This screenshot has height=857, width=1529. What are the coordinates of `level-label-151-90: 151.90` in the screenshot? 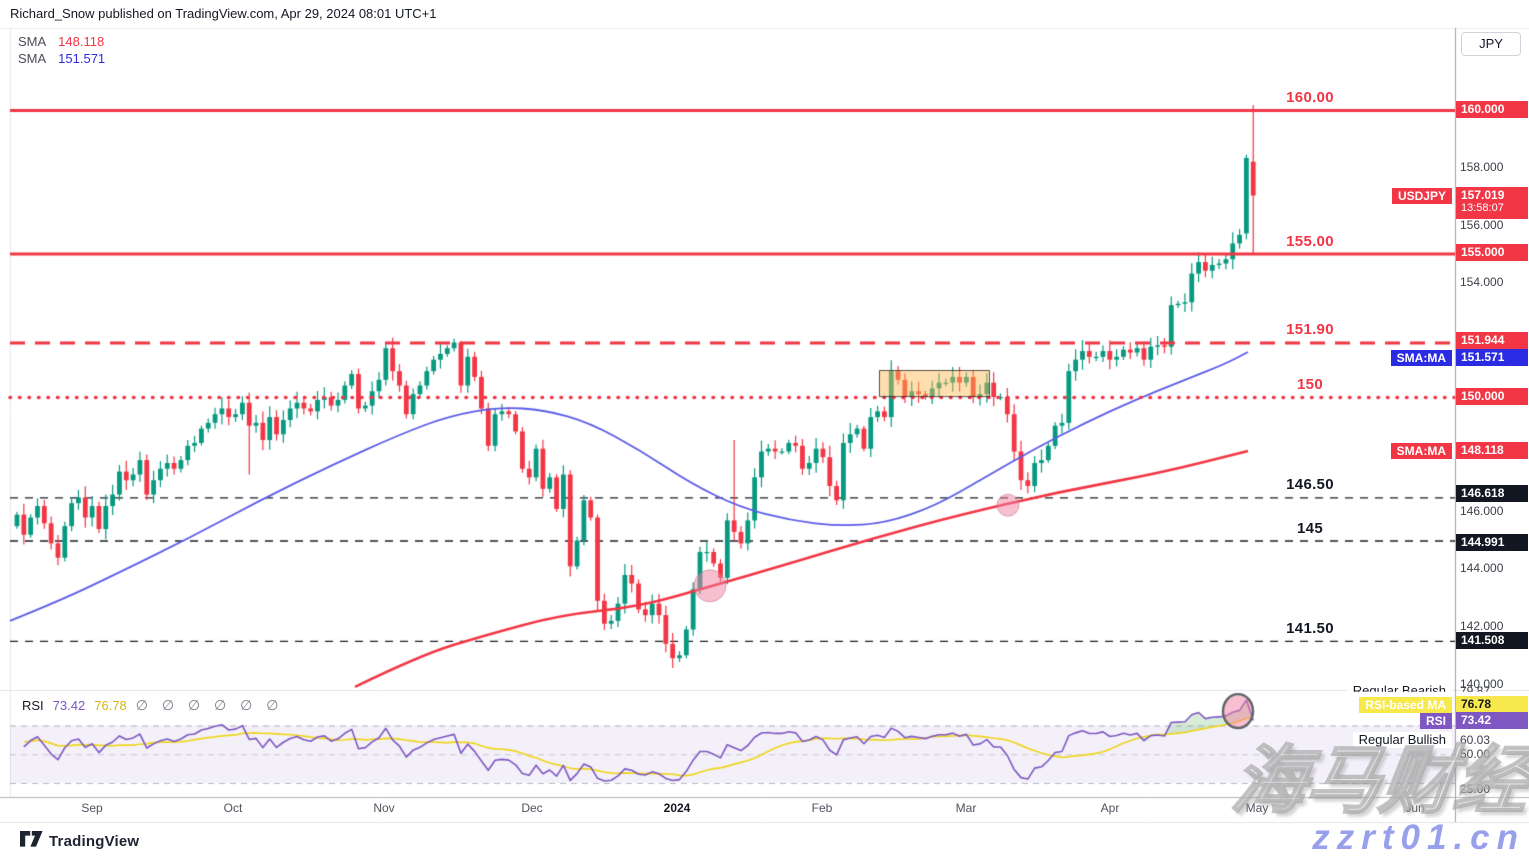 It's located at (1310, 330).